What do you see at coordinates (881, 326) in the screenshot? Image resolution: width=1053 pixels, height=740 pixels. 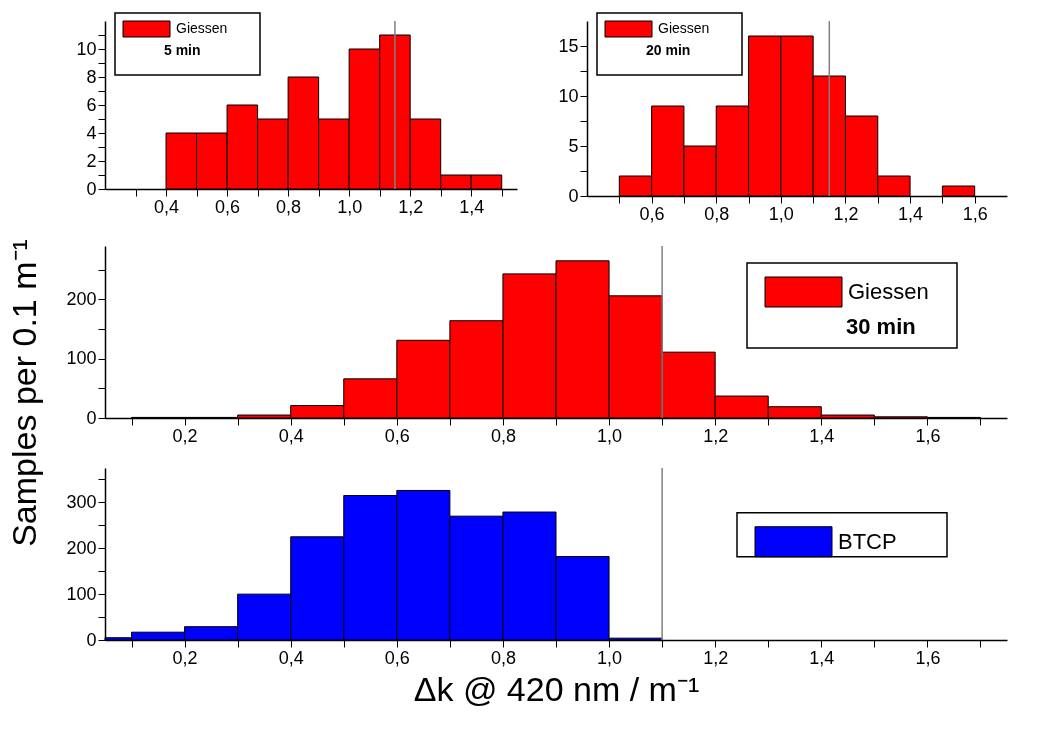 I see `annotation: 30 min` at bounding box center [881, 326].